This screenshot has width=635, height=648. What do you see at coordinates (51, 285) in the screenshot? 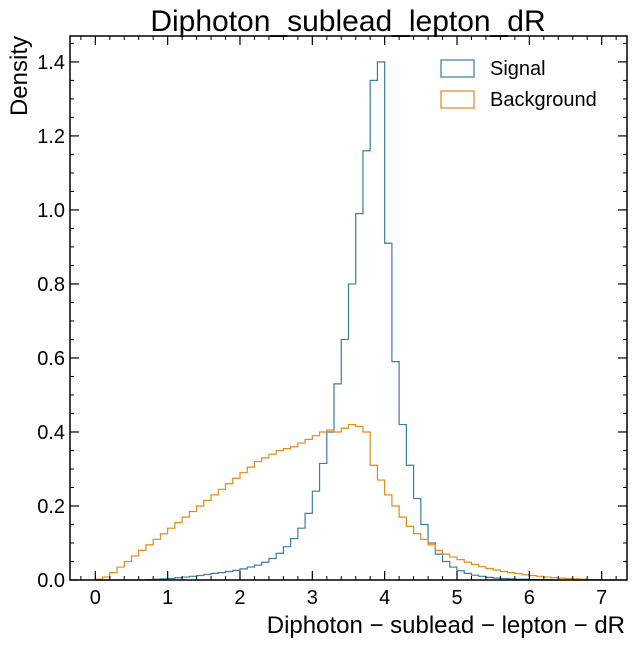
I see `y-tick-label: 0.8` at bounding box center [51, 285].